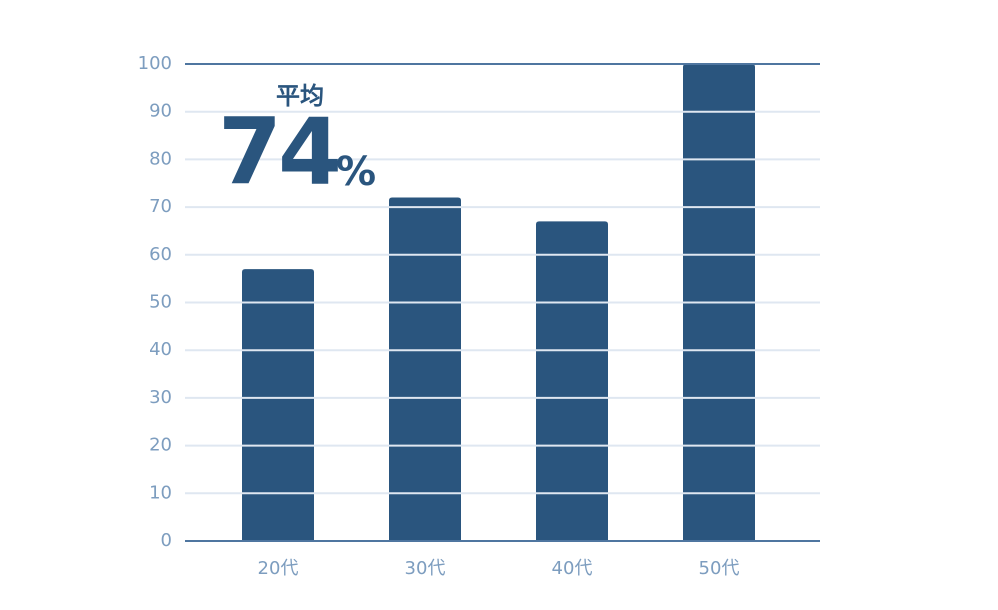 Image resolution: width=998 pixels, height=610 pixels. Describe the element at coordinates (425, 568) in the screenshot. I see `x-tick-label: 30代` at that location.